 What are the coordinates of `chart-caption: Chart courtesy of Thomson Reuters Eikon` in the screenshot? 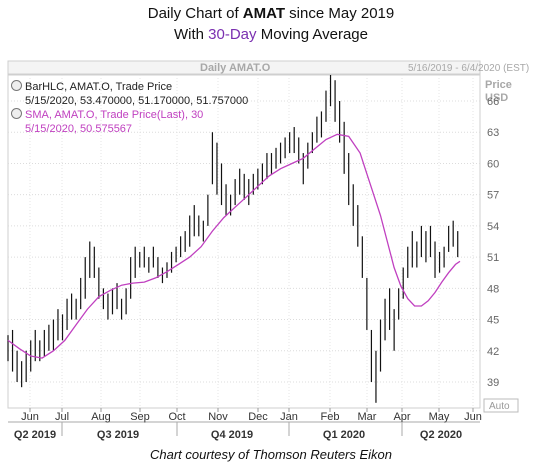 It's located at (271, 454).